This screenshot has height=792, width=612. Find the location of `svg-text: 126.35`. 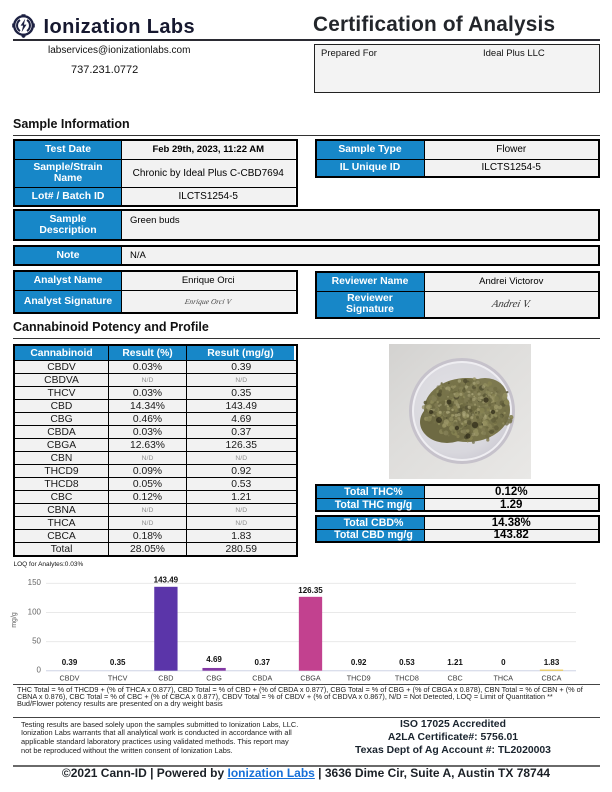

svg-text: 126.35 is located at coordinates (310, 590).